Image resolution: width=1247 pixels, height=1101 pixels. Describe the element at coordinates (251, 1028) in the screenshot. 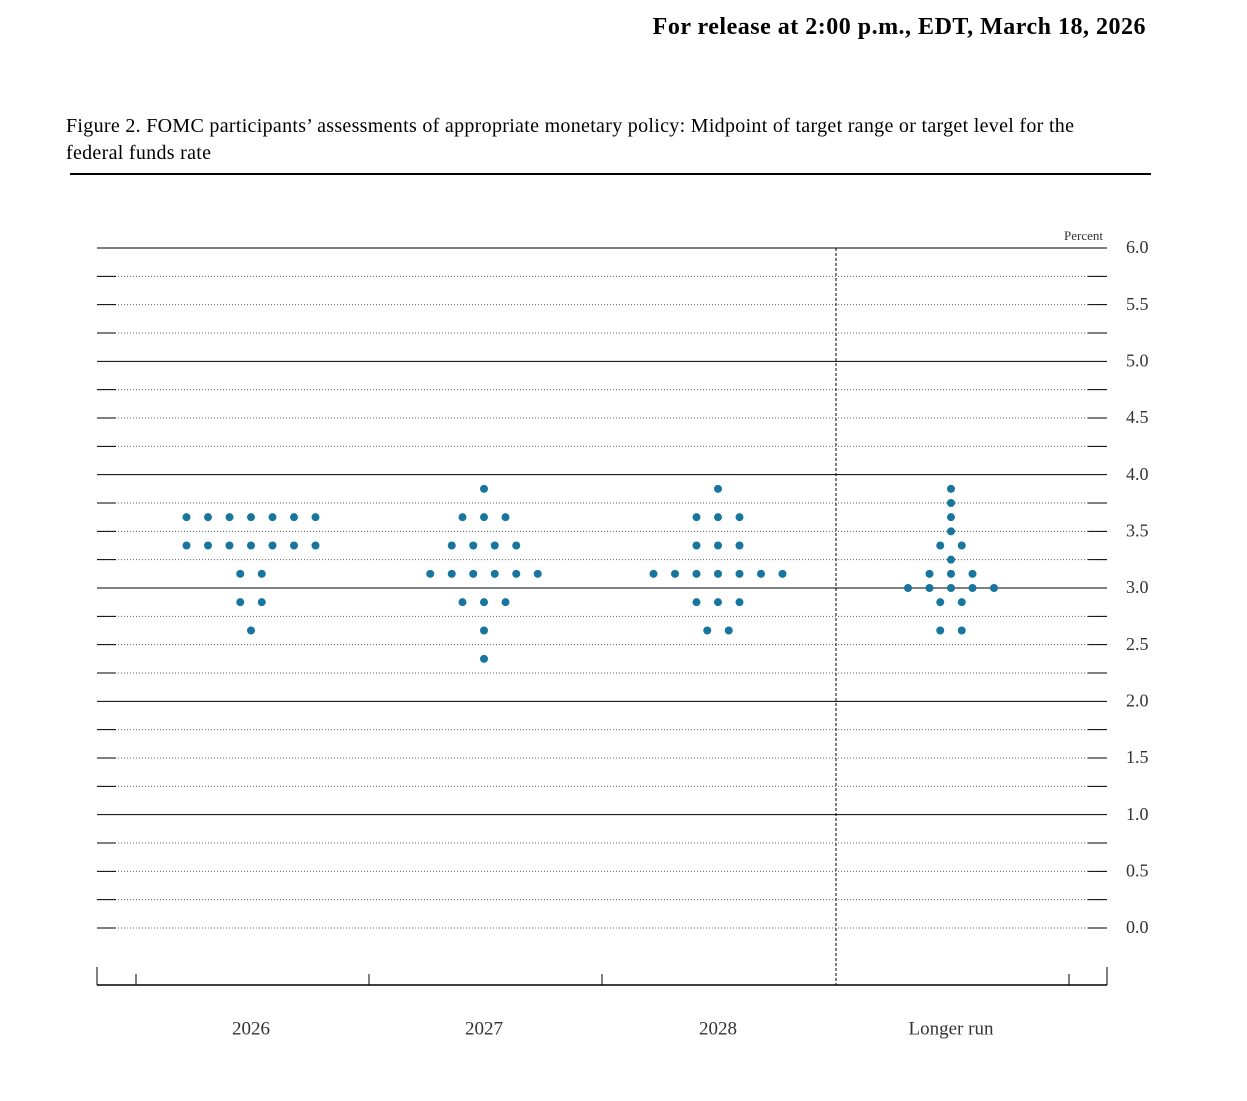

I see `x-tick-label: 2026` at that location.